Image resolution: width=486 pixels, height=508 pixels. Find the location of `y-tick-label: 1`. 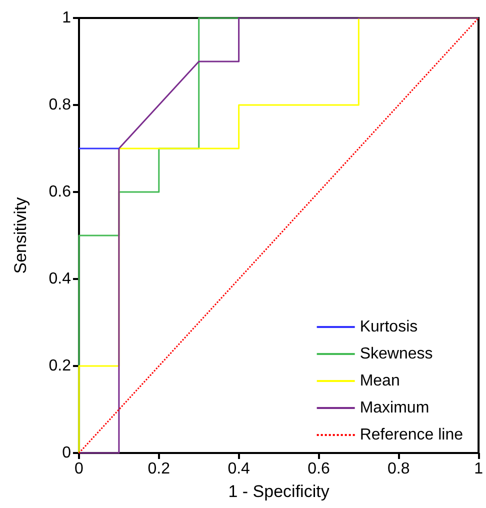

y-tick-label: 1 is located at coordinates (67, 18).